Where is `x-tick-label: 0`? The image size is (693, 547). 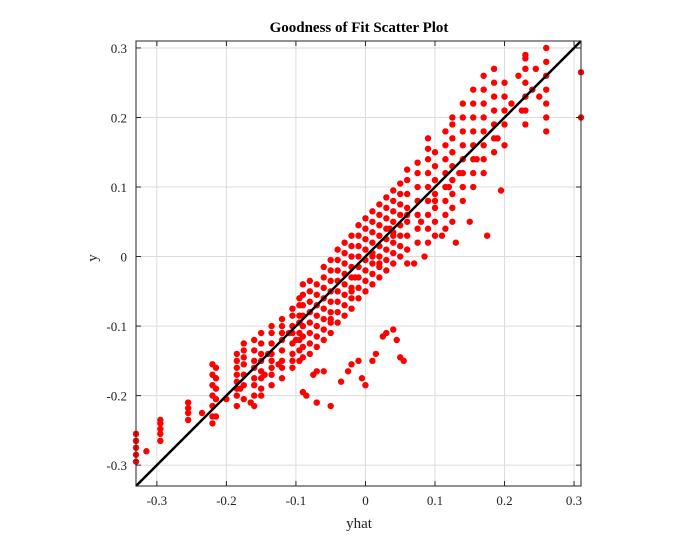
x-tick-label: 0 is located at coordinates (365, 500).